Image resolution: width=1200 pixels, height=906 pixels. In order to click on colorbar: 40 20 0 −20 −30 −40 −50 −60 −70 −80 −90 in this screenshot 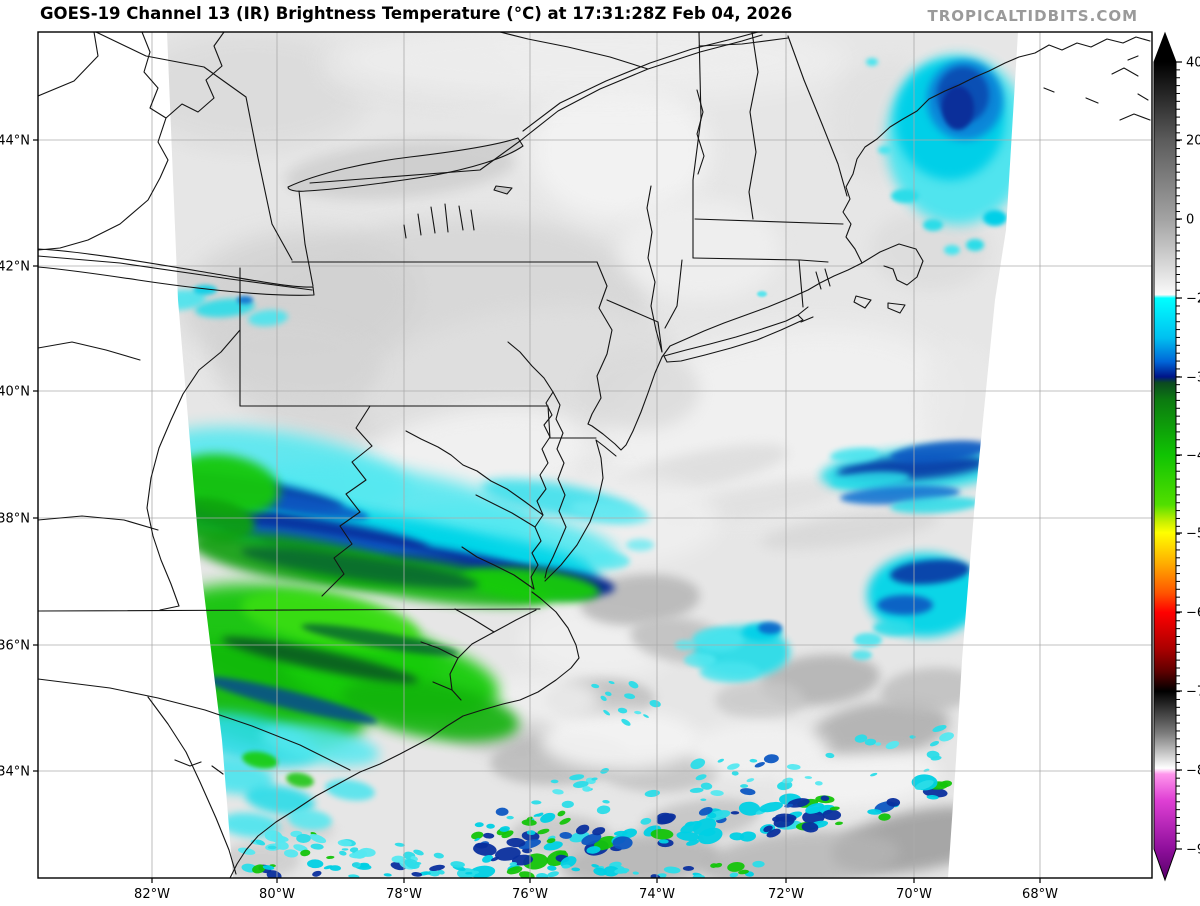, I will do `click(1176, 456)`.